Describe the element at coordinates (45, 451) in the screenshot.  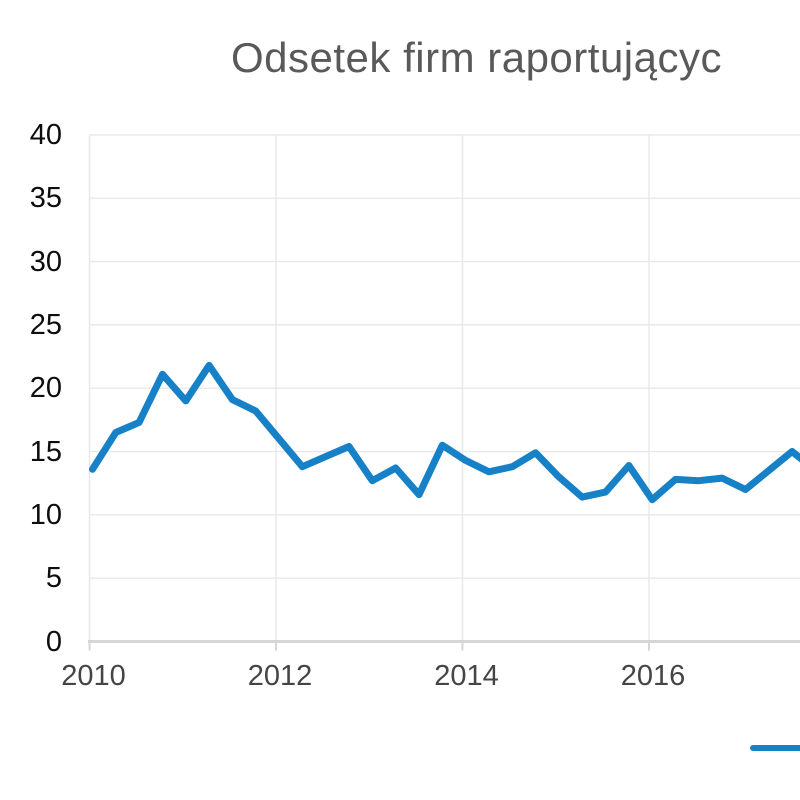
I see `y-tick-label: 15` at that location.